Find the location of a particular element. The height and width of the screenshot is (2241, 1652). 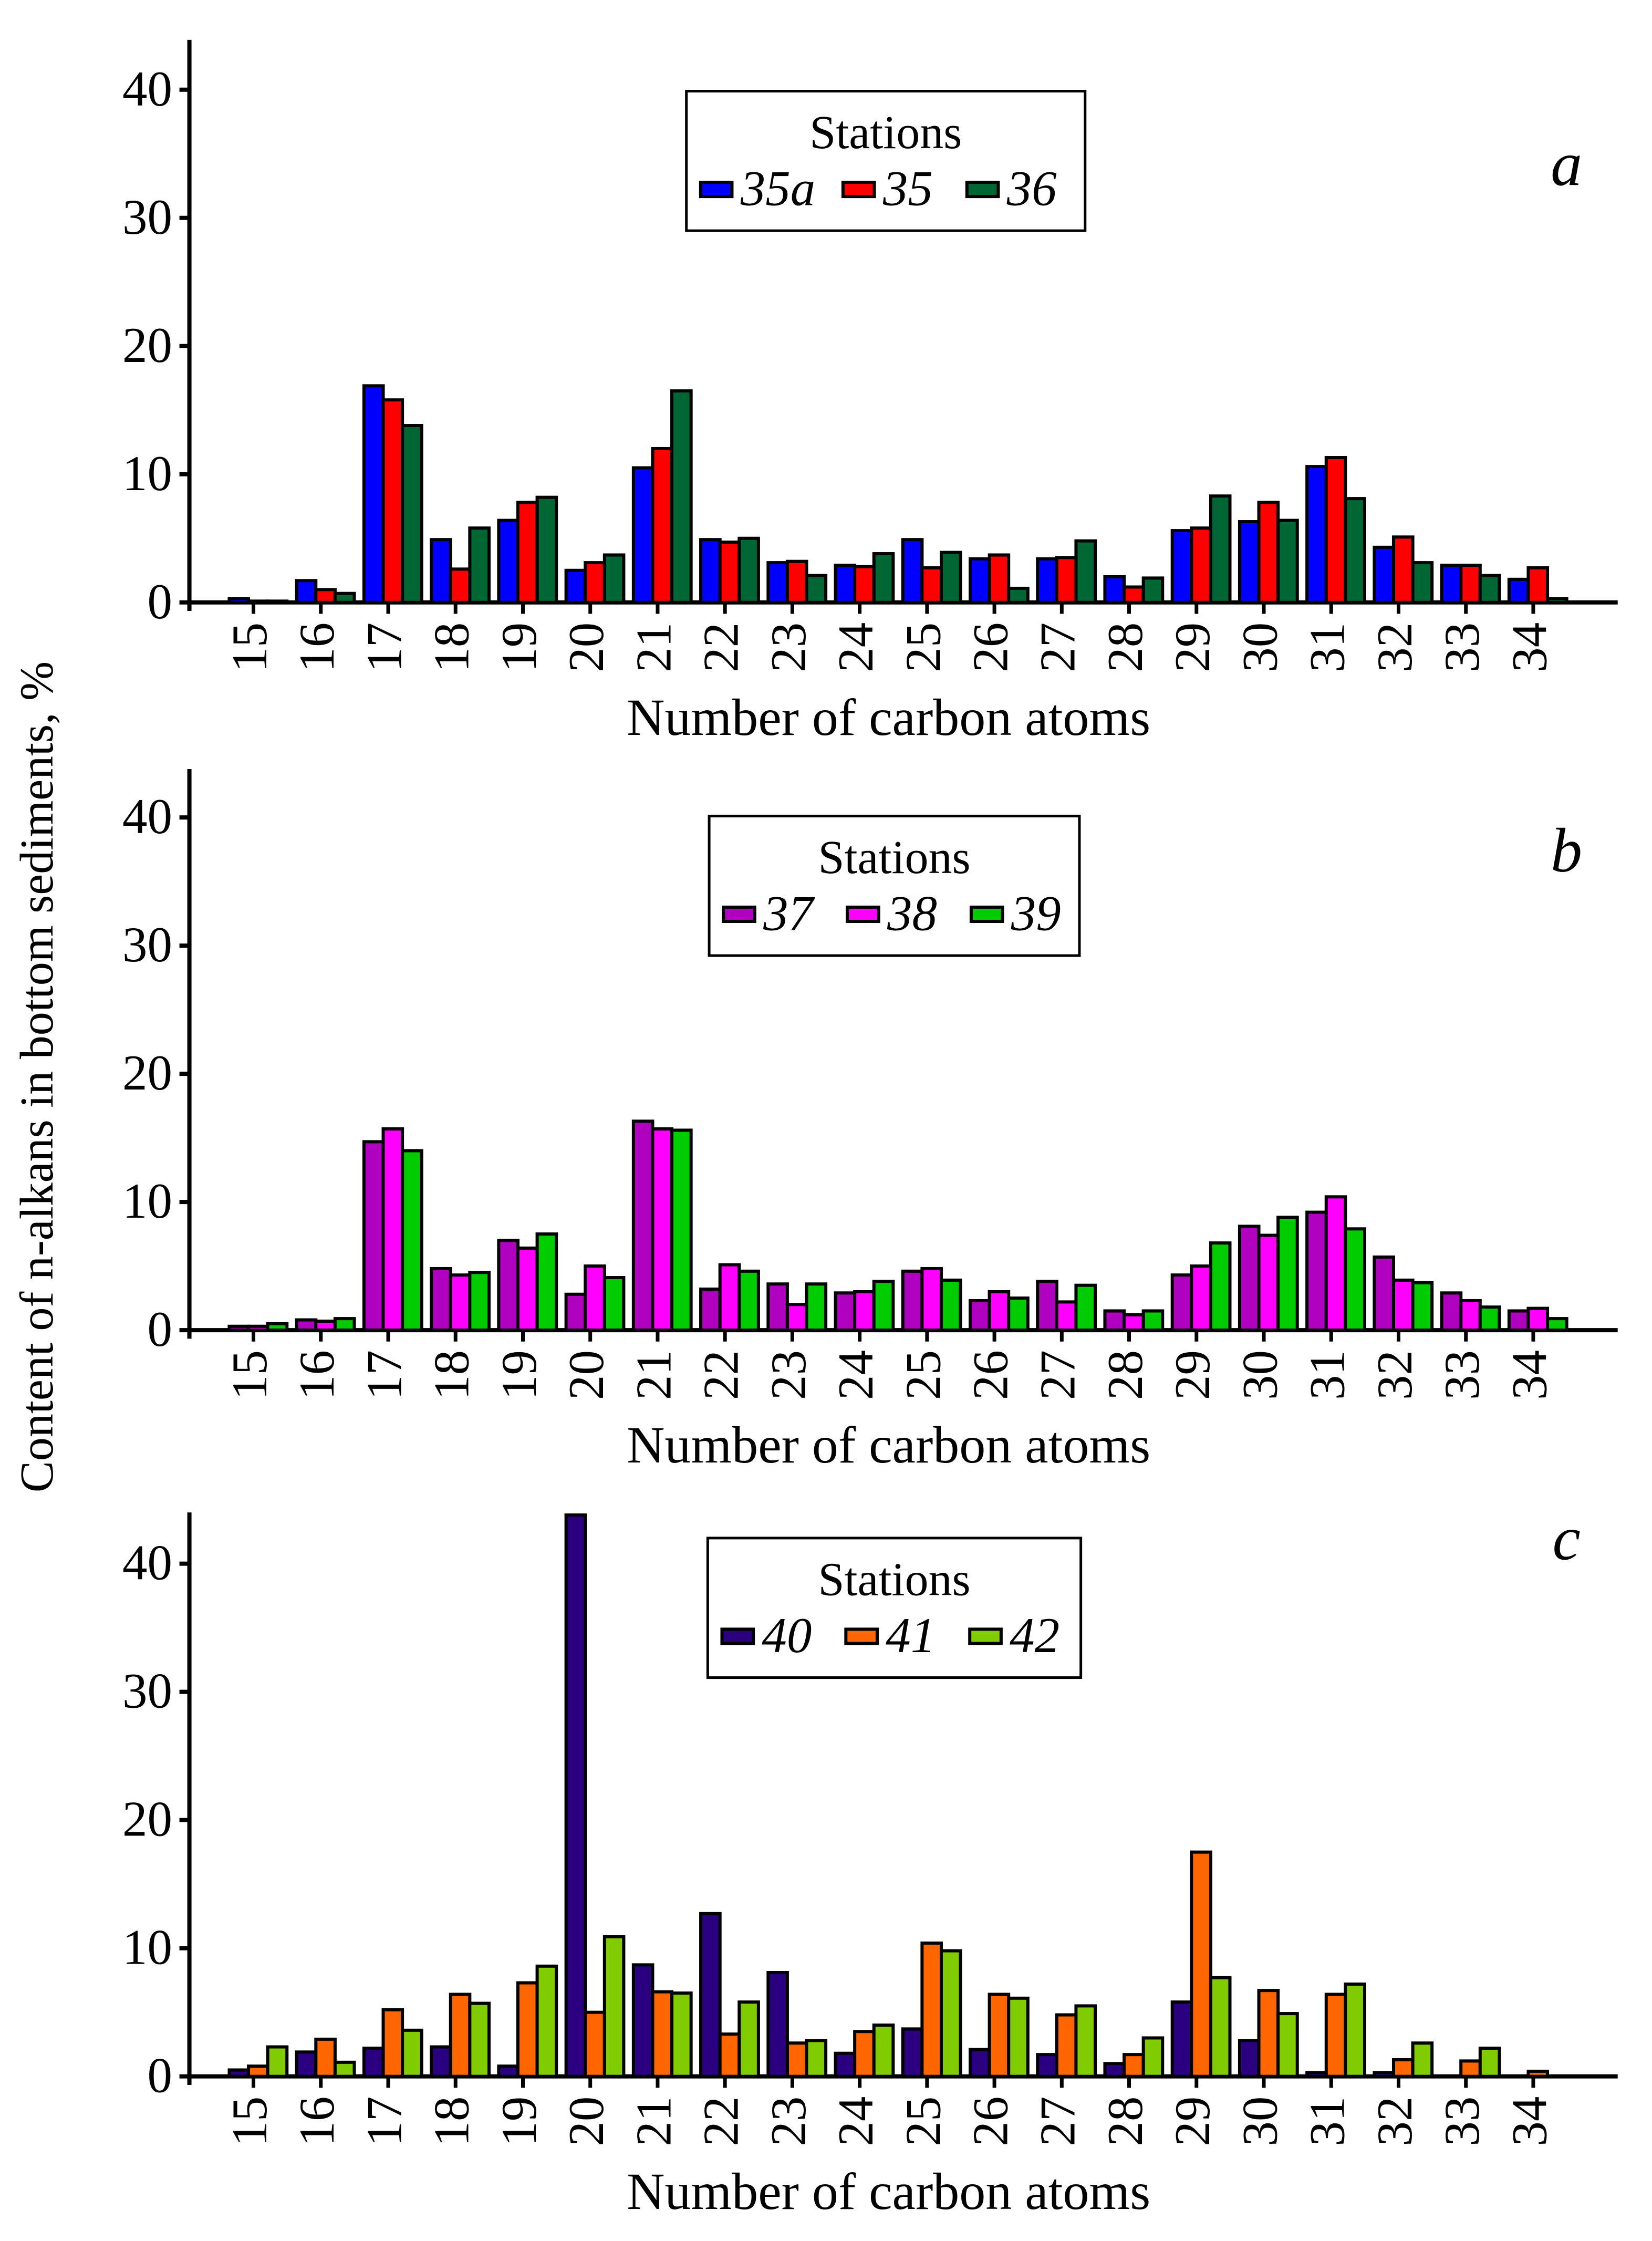

legend-label-41: 41 is located at coordinates (911, 1635).